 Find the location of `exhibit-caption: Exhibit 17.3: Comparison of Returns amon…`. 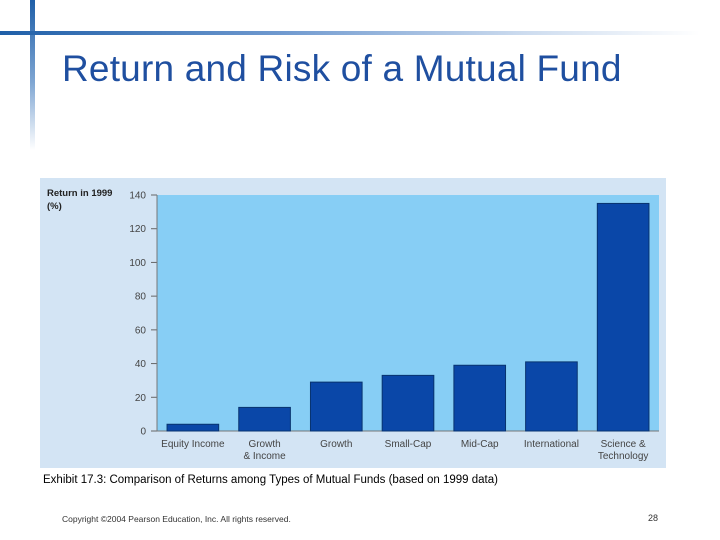

exhibit-caption: Exhibit 17.3: Comparison of Returns amon… is located at coordinates (270, 480).